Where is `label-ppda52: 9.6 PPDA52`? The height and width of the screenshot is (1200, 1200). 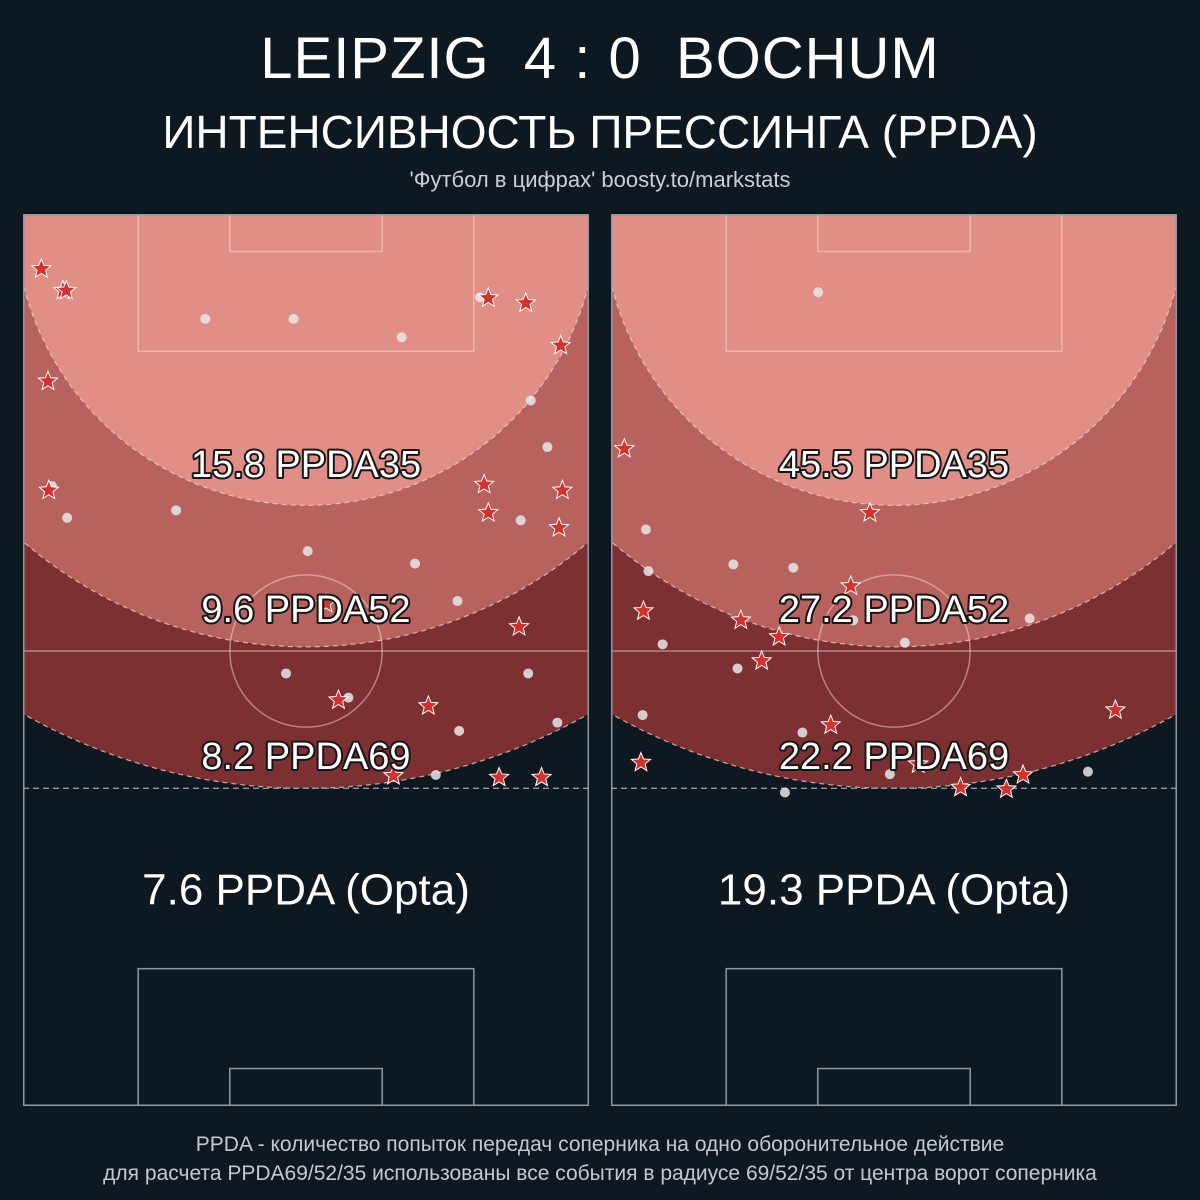
label-ppda52: 9.6 PPDA52 is located at coordinates (305, 610).